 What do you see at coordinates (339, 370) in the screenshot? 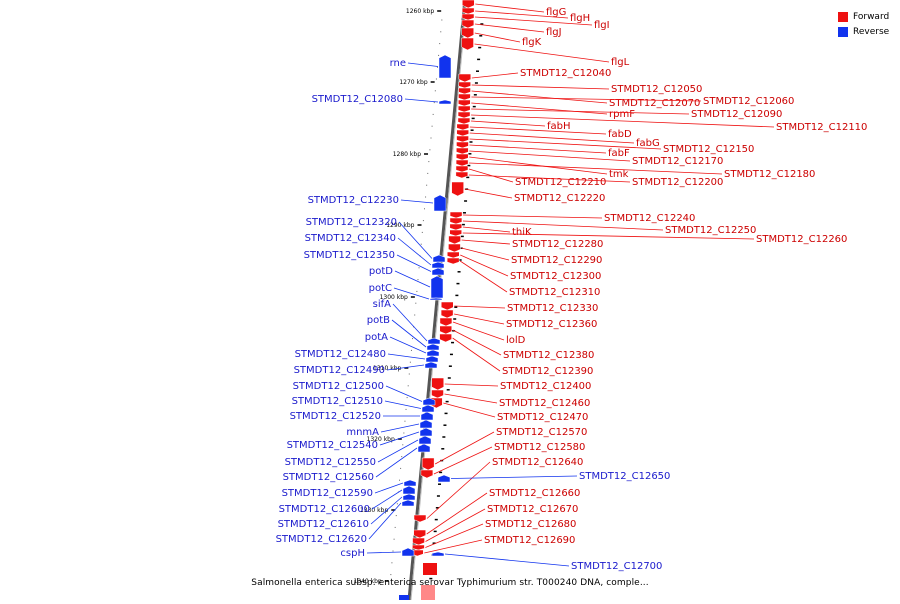
I see `reverse-gene-label: STMDT12_C12490` at bounding box center [339, 370].